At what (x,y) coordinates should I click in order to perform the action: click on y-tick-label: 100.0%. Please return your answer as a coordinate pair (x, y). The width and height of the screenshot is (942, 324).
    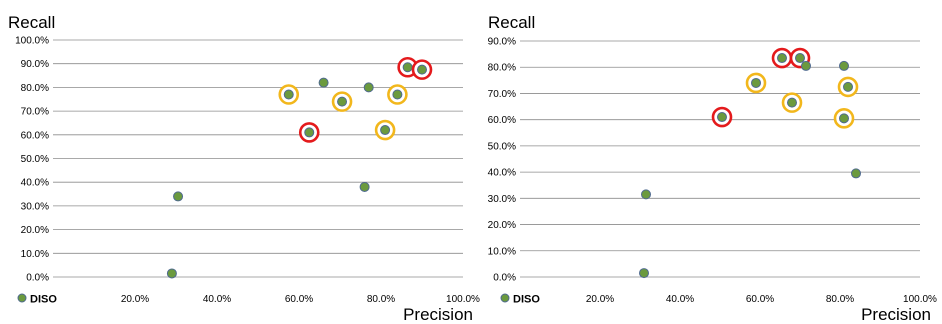
    Looking at the image, I should click on (32, 41).